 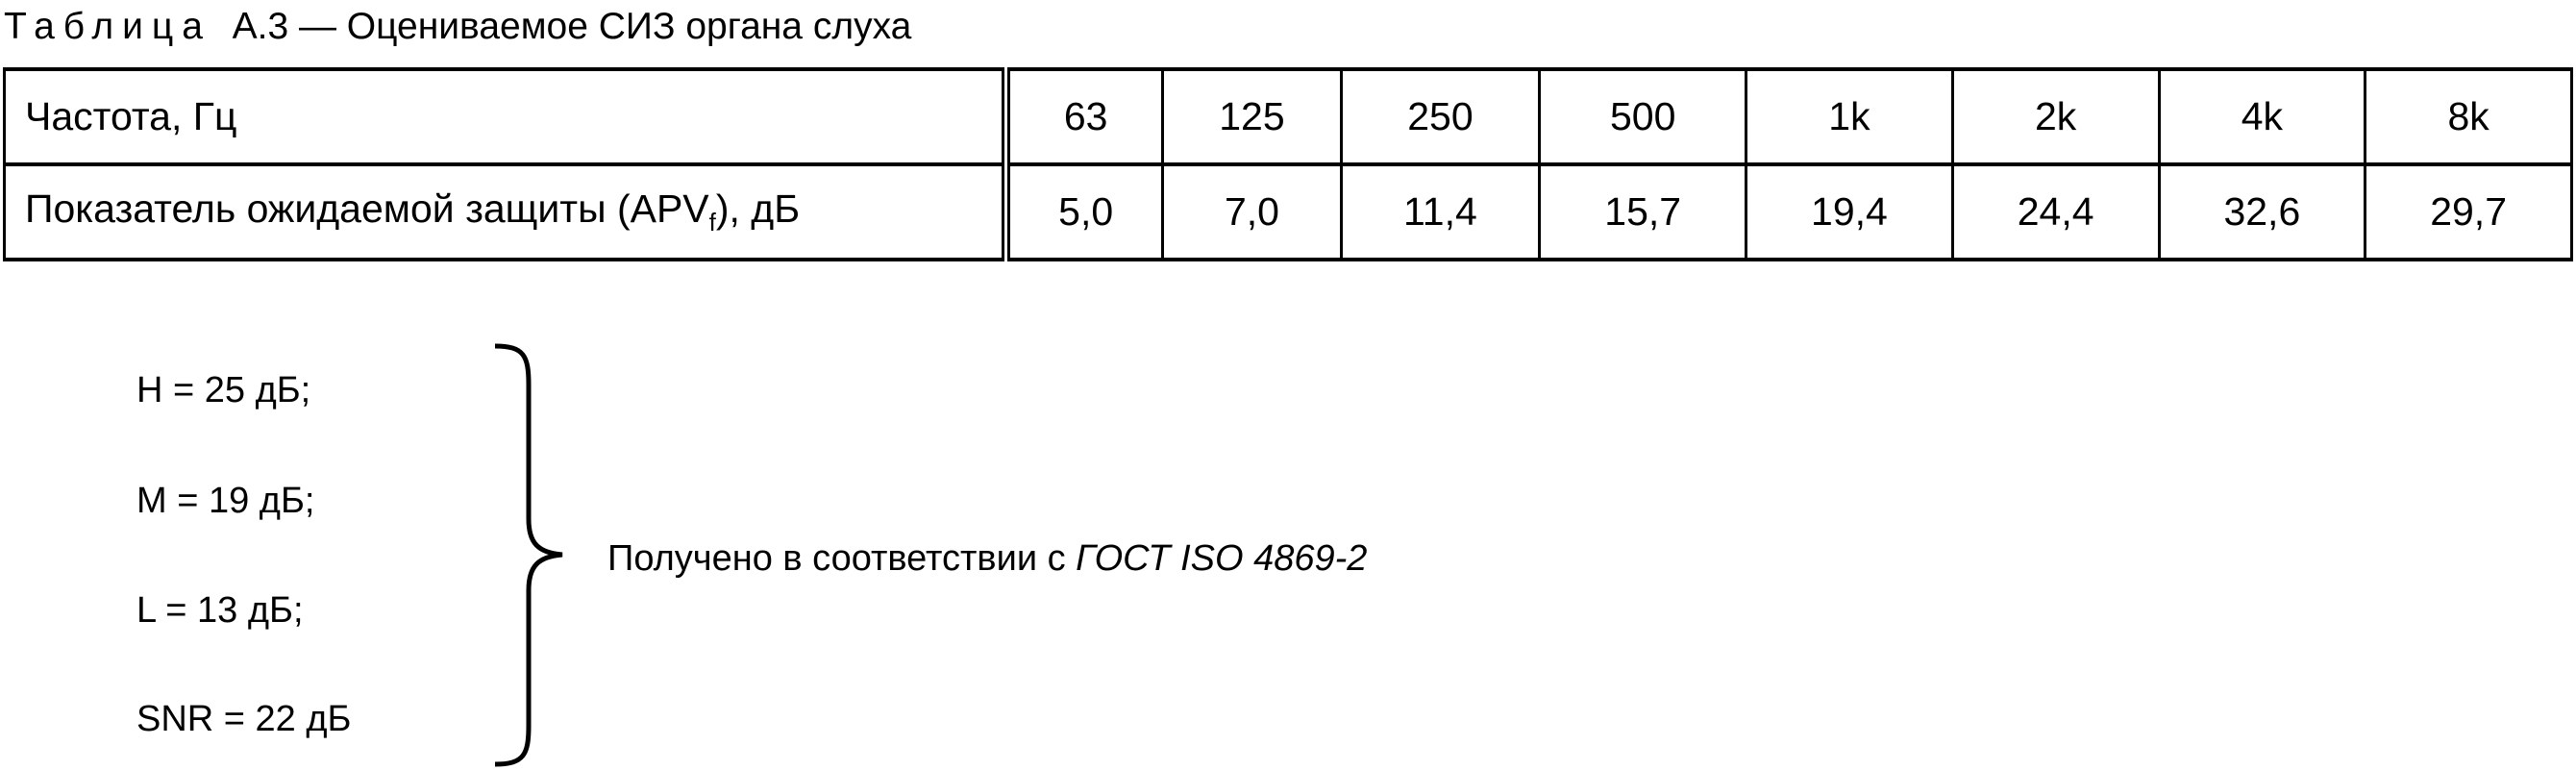 I want to click on table-cell: 29,7, so click(x=2468, y=211).